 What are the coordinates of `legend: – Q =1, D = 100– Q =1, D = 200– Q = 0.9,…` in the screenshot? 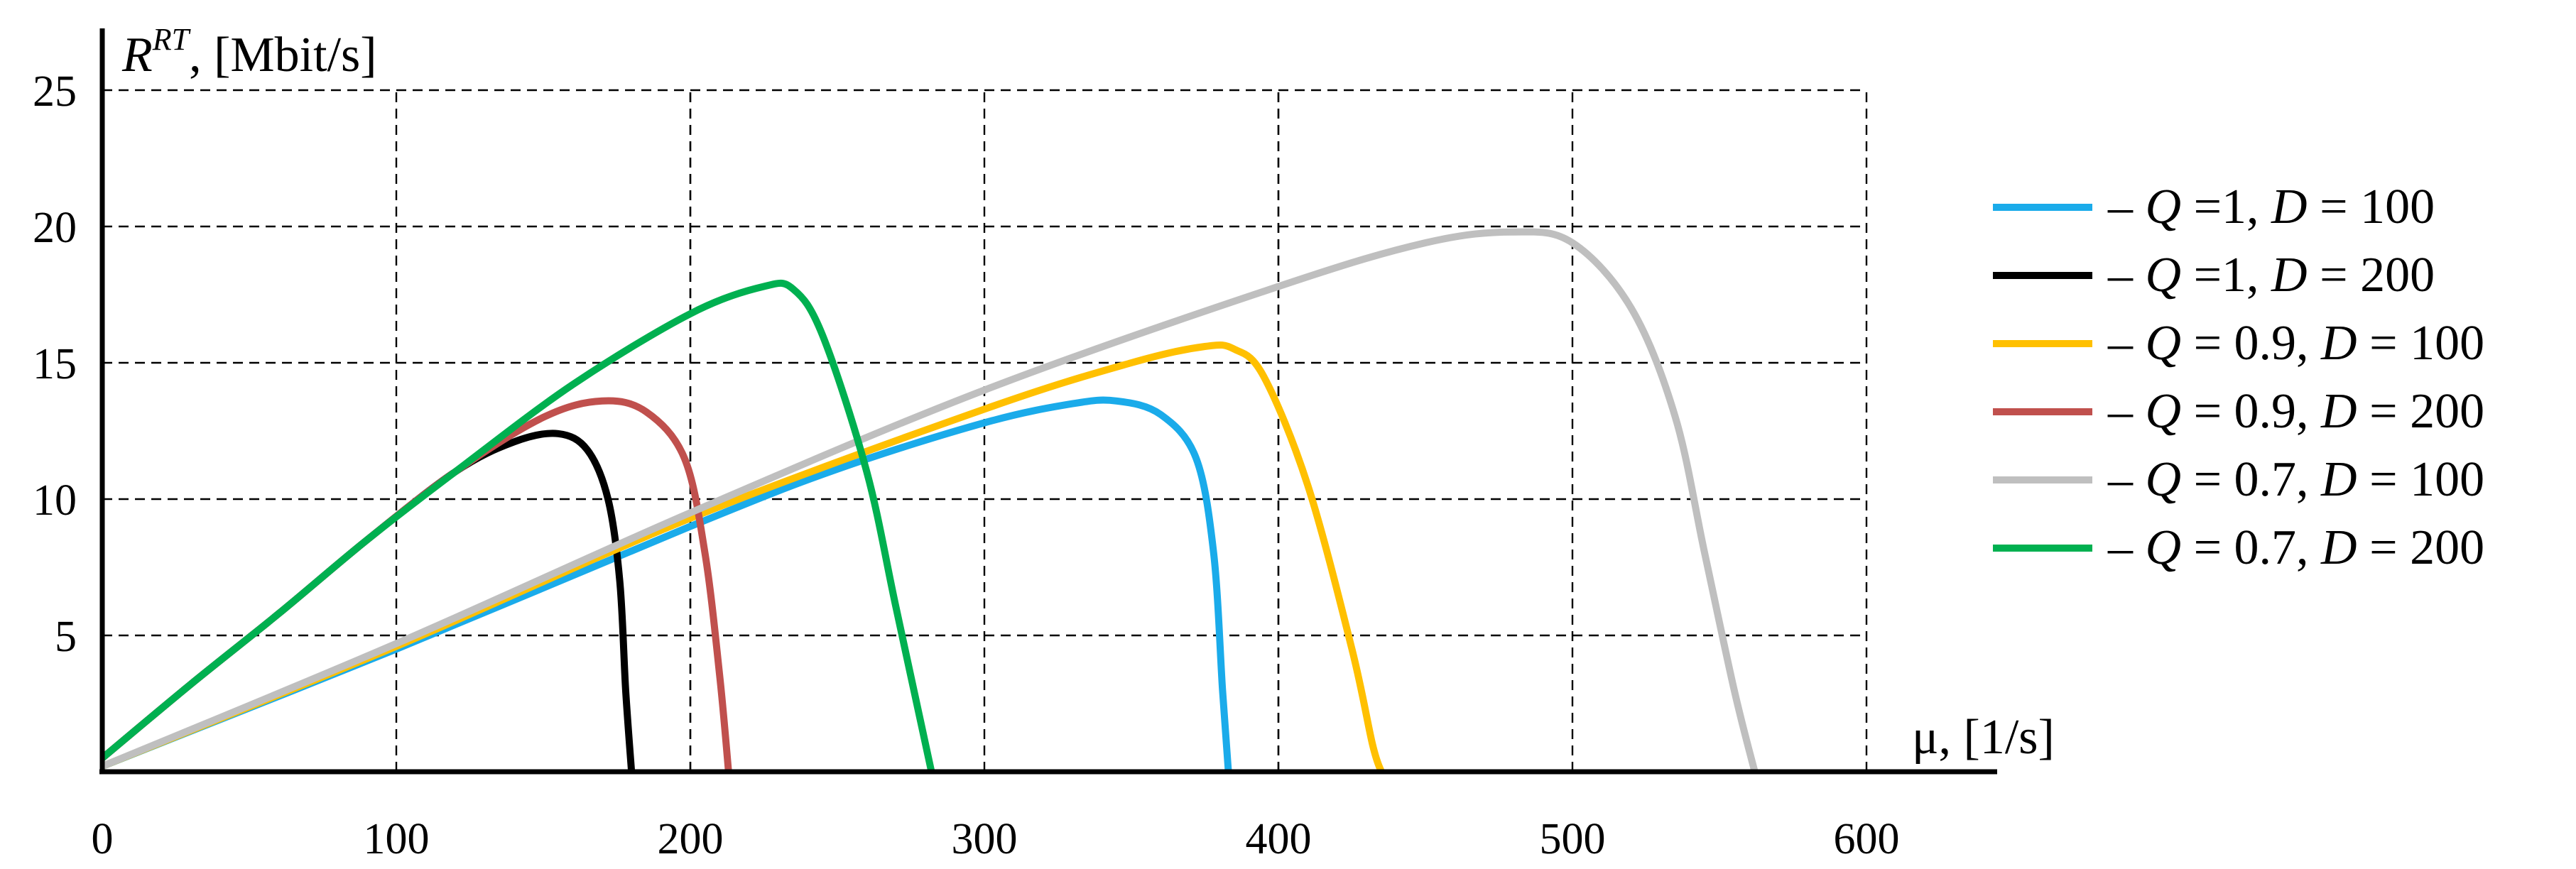 It's located at (2238, 378).